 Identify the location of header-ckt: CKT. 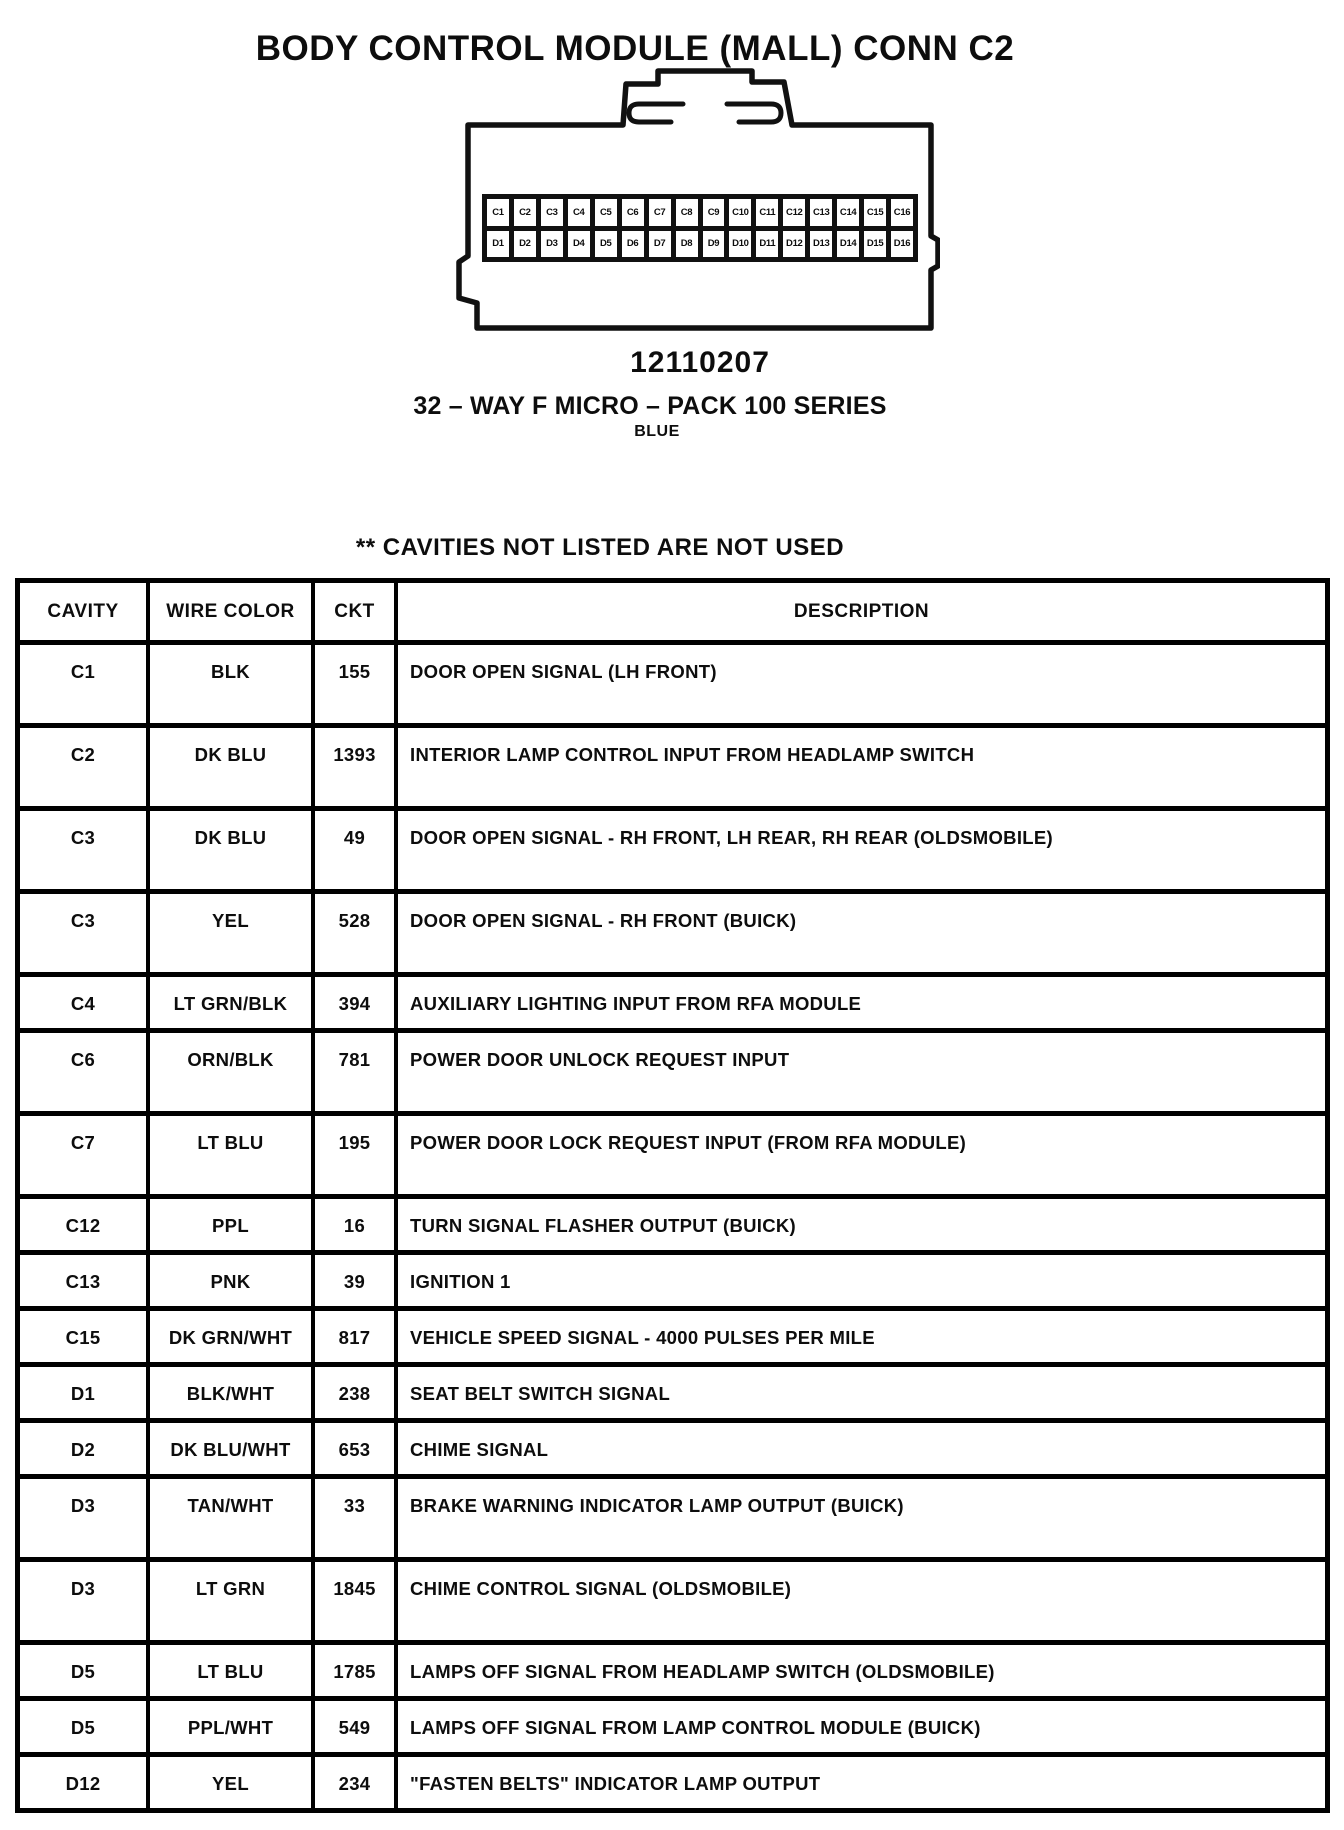
(356, 611).